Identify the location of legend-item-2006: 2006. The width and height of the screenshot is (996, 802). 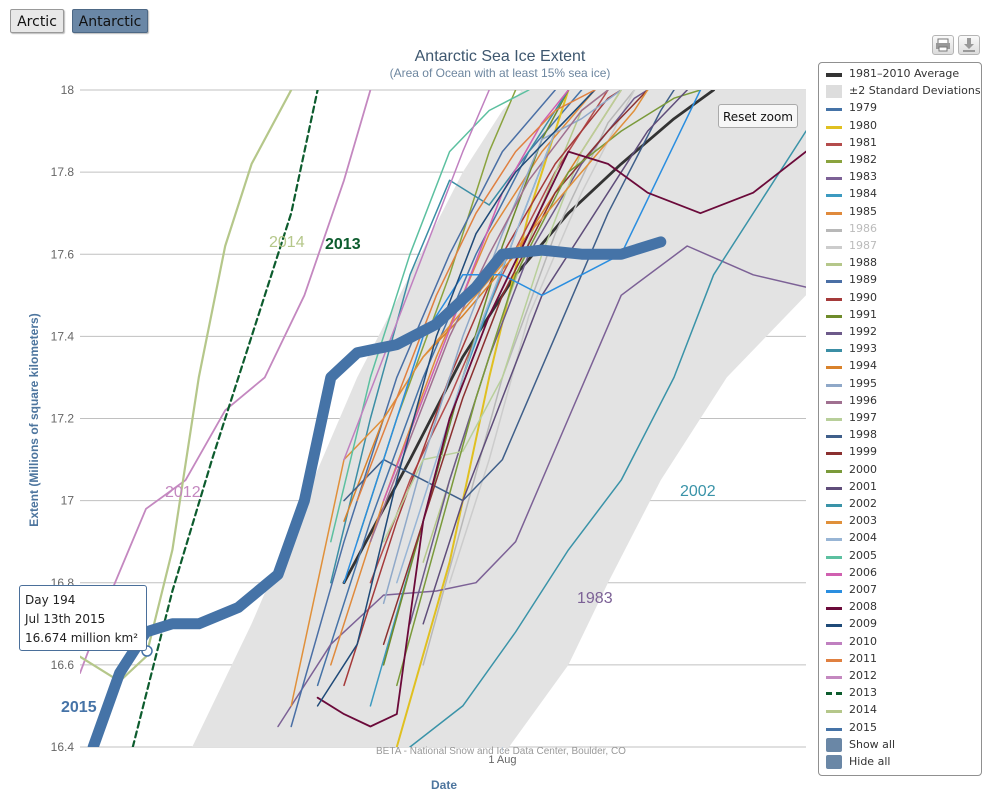
(900, 573).